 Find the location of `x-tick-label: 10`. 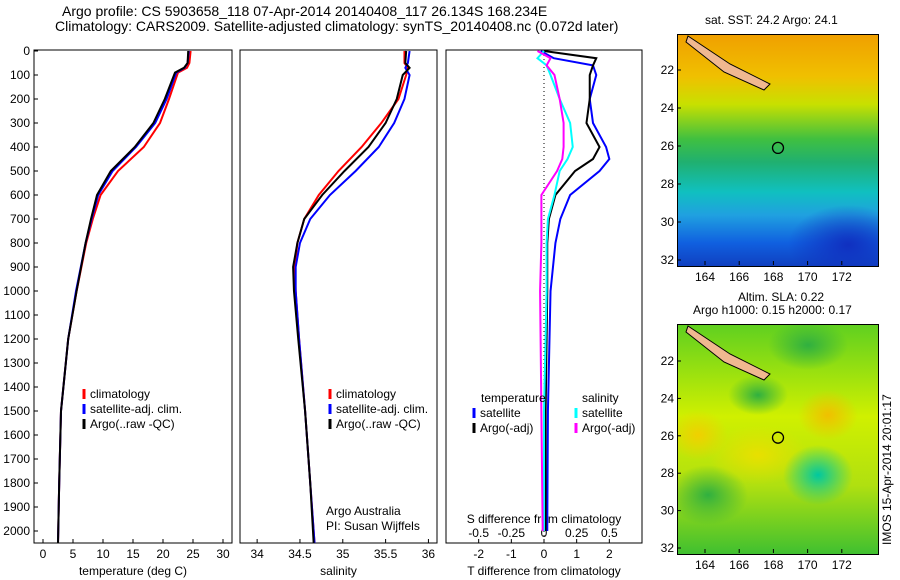

x-tick-label: 10 is located at coordinates (103, 554).